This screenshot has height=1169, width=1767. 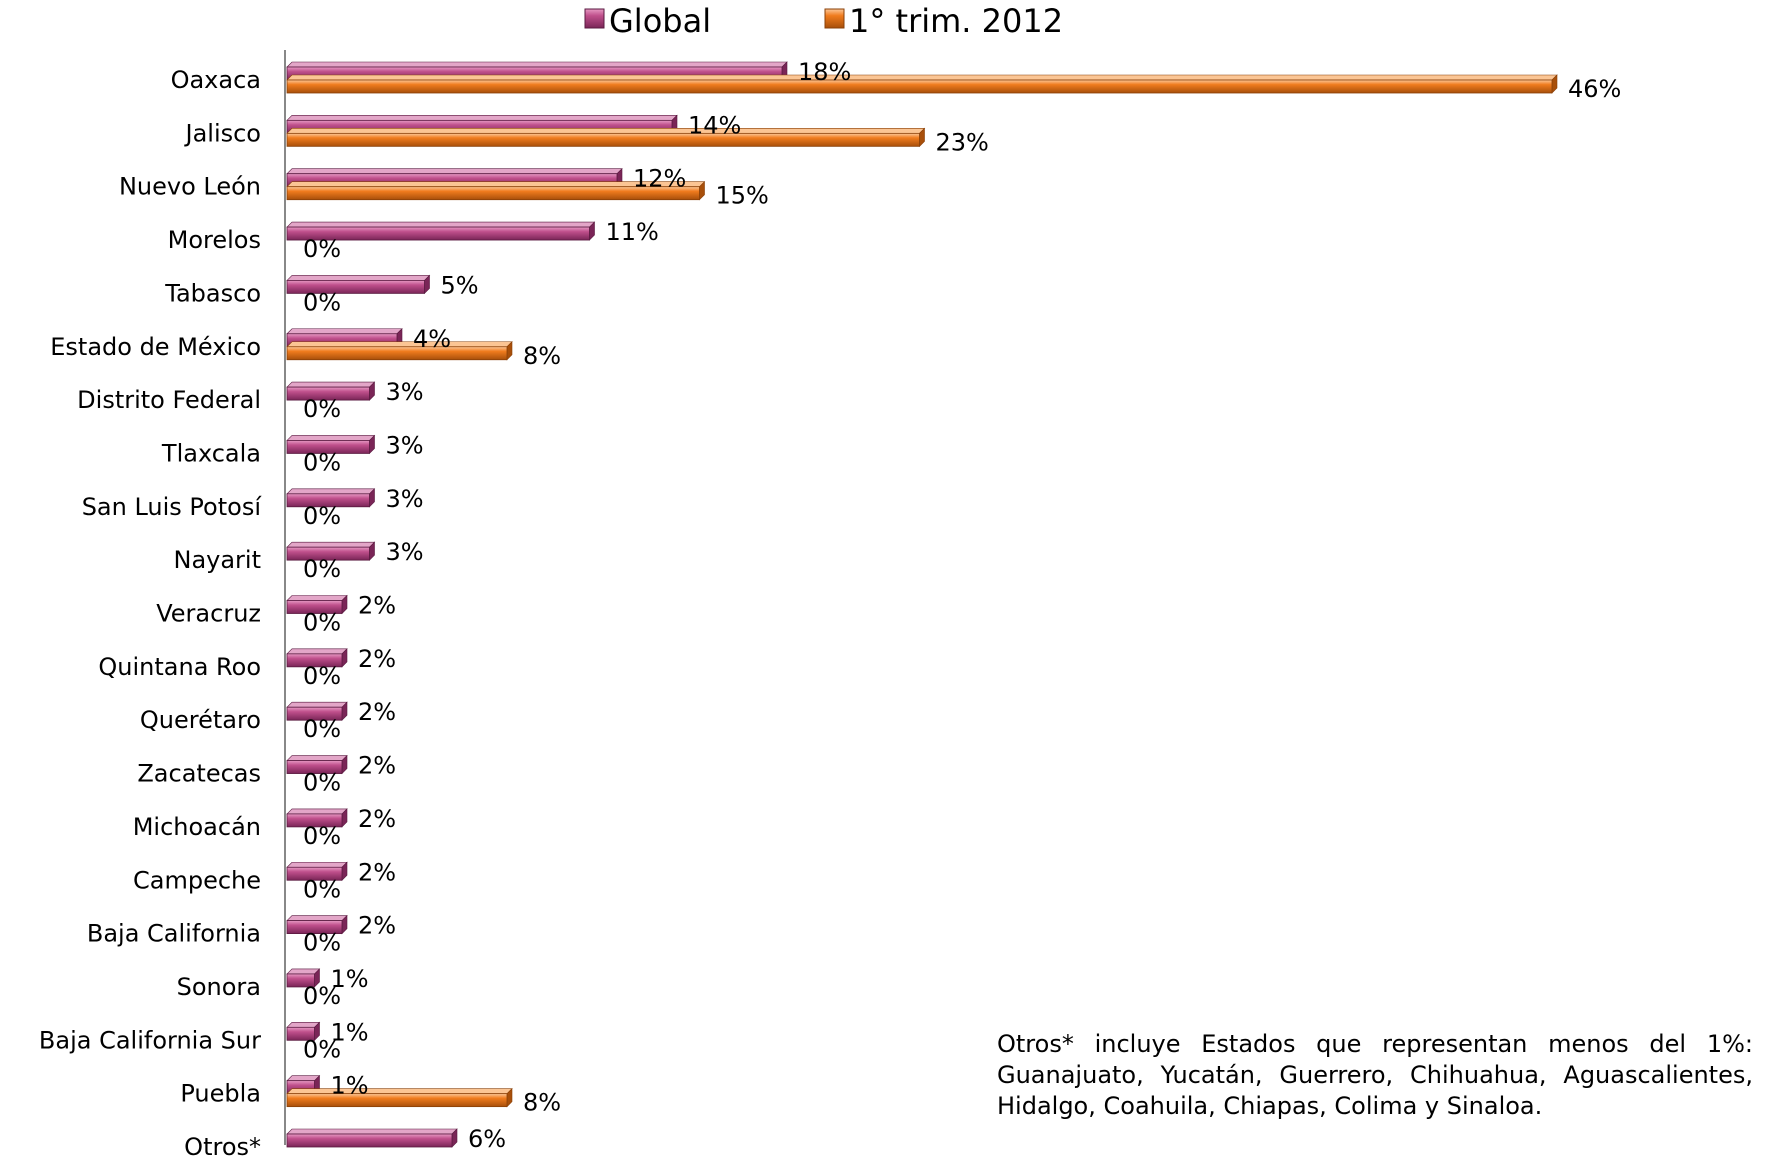 I want to click on category-label: Otros*, so click(x=222, y=1147).